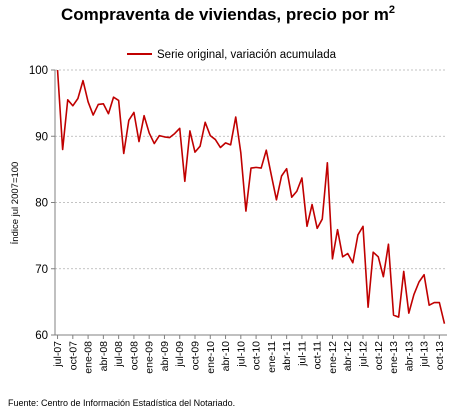 This screenshot has height=420, width=456. I want to click on x-tick-label: jul-08, so click(119, 354).